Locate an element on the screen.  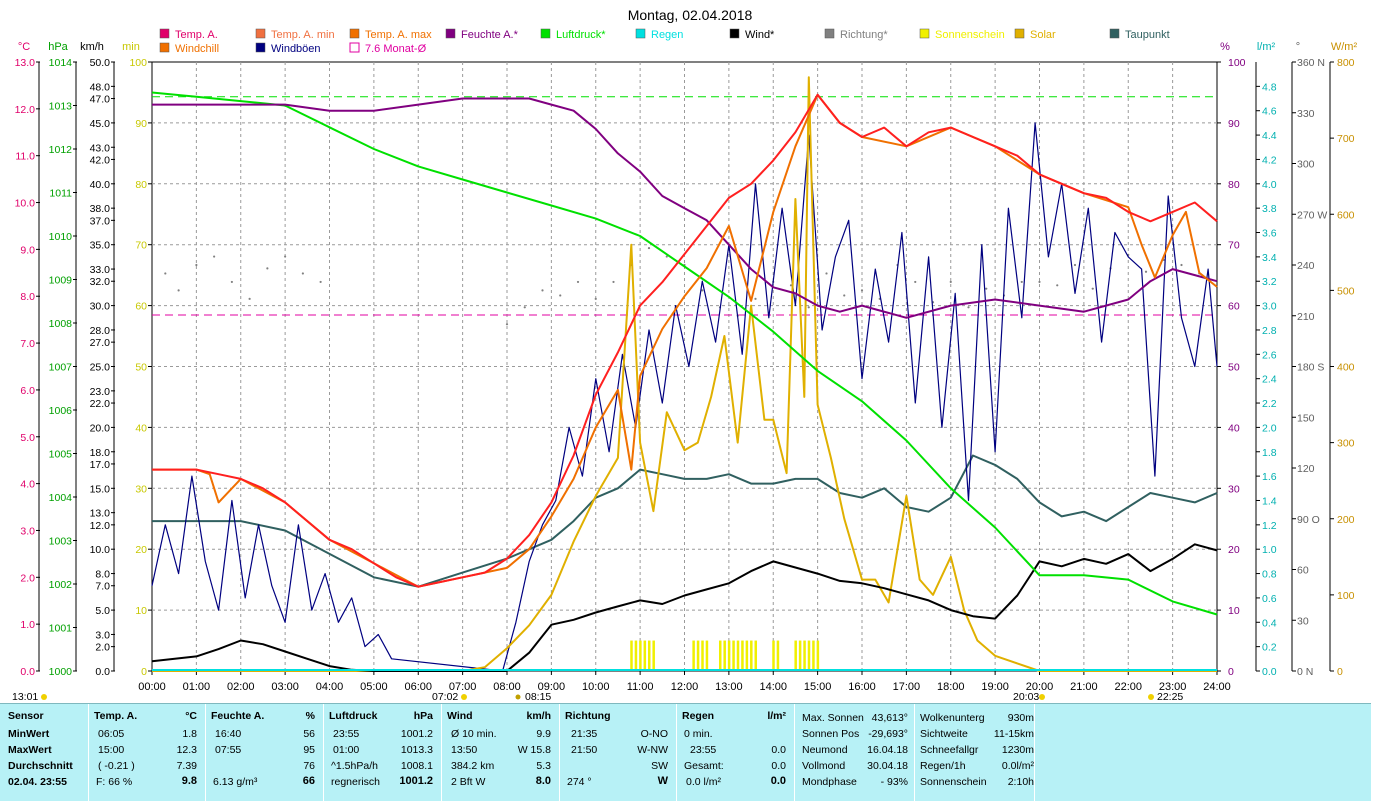
x-tick-label: 14:00 is located at coordinates (773, 687).